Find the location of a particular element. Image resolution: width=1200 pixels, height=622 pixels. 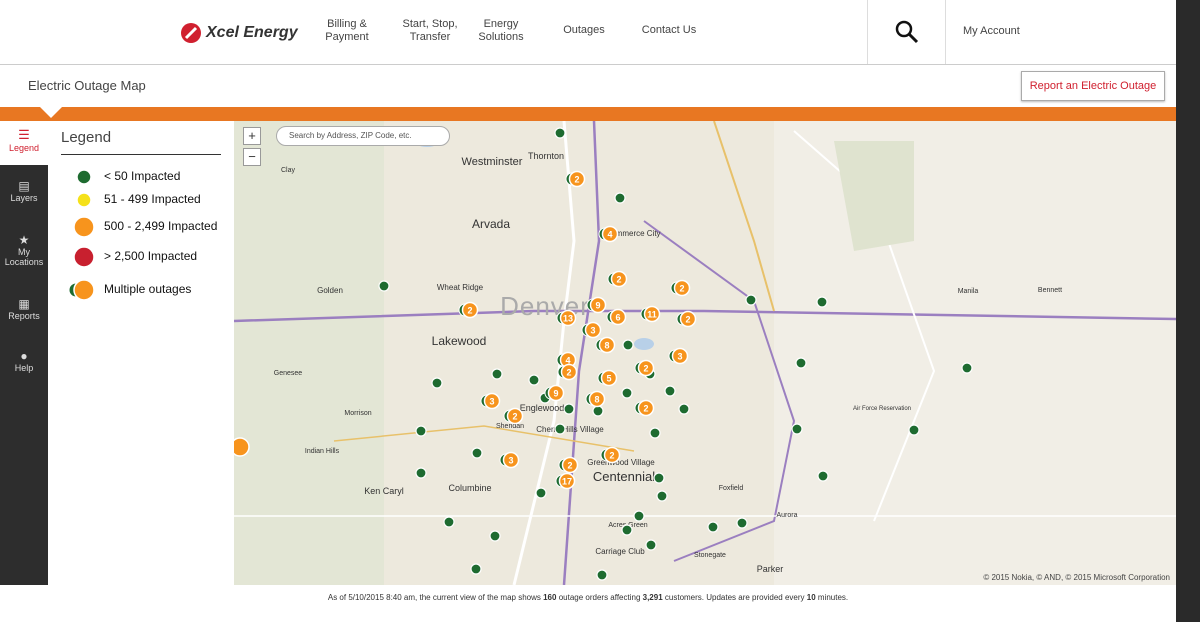

logo: Xcel Energy is located at coordinates (252, 32).